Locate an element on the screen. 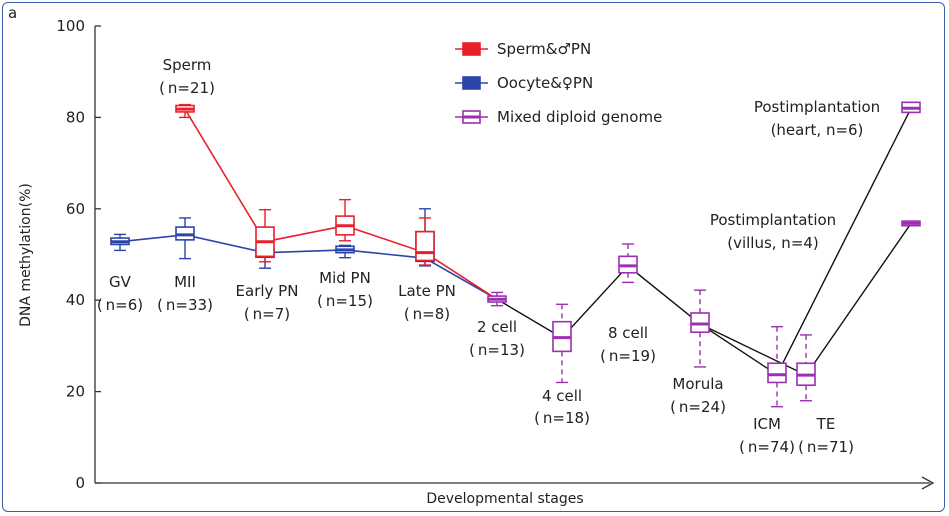 Image resolution: width=949 pixels, height=516 pixels. stage-label-name: GV is located at coordinates (120, 282).